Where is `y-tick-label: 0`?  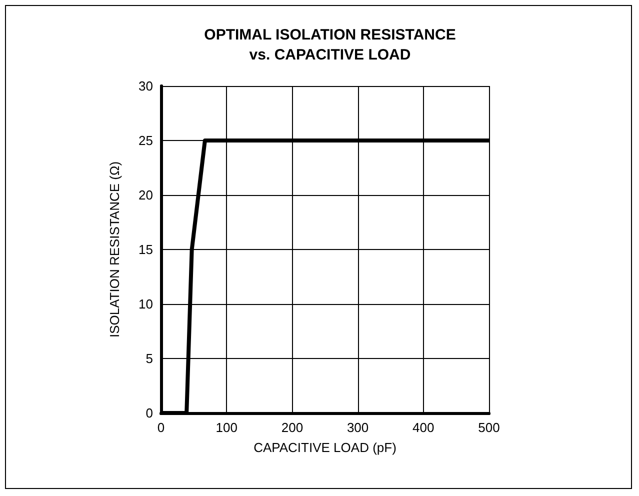
y-tick-label: 0 is located at coordinates (149, 413).